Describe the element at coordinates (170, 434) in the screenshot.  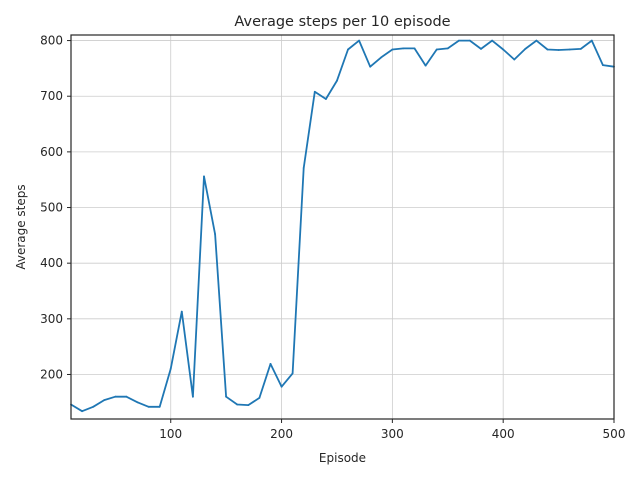
I see `x-tick-label: 100` at that location.